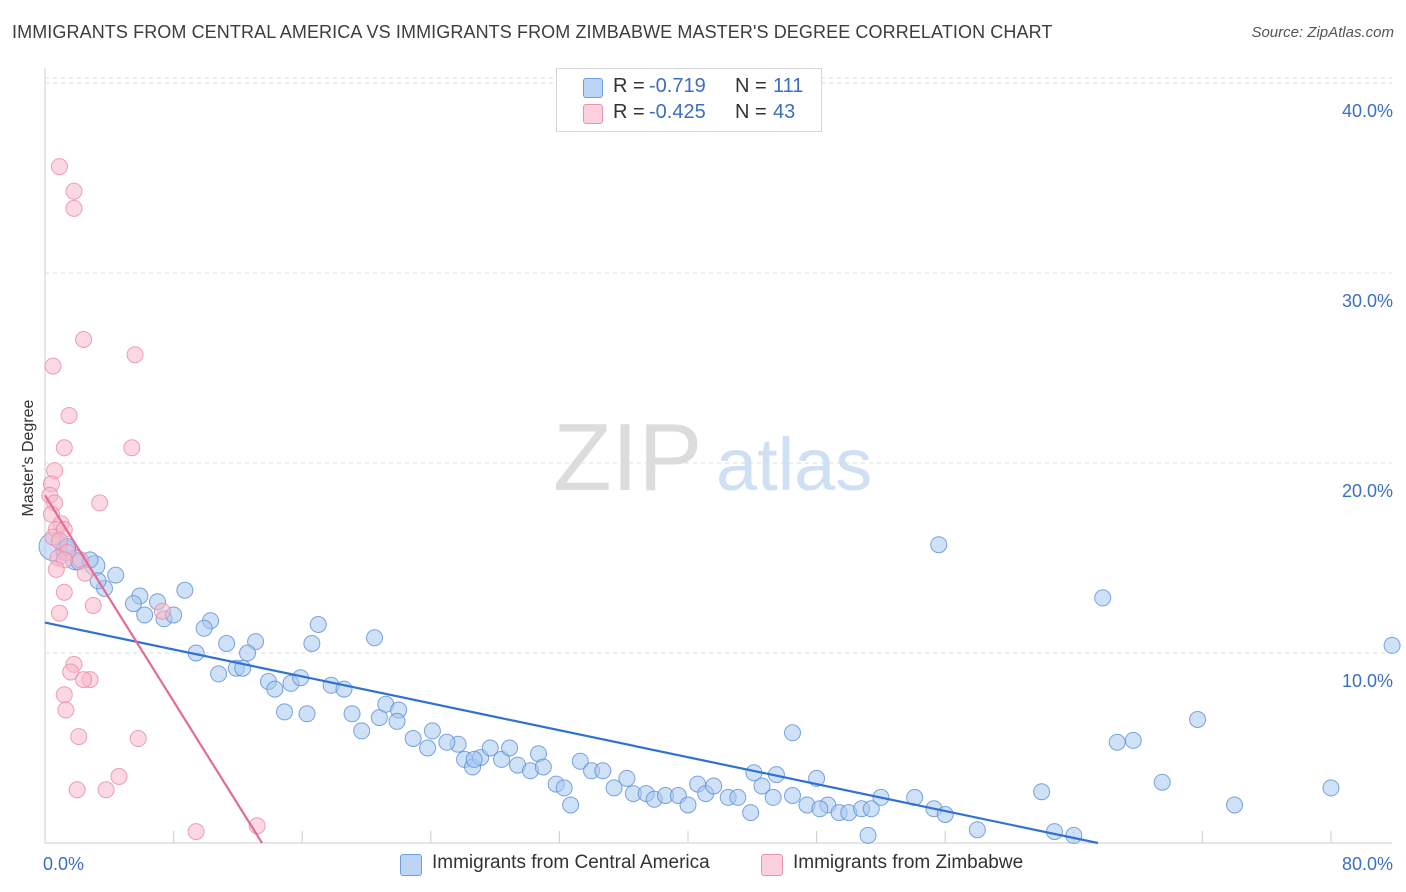 This screenshot has width=1406, height=892. What do you see at coordinates (1367, 491) in the screenshot?
I see `y-tick-label: 20.0%` at bounding box center [1367, 491].